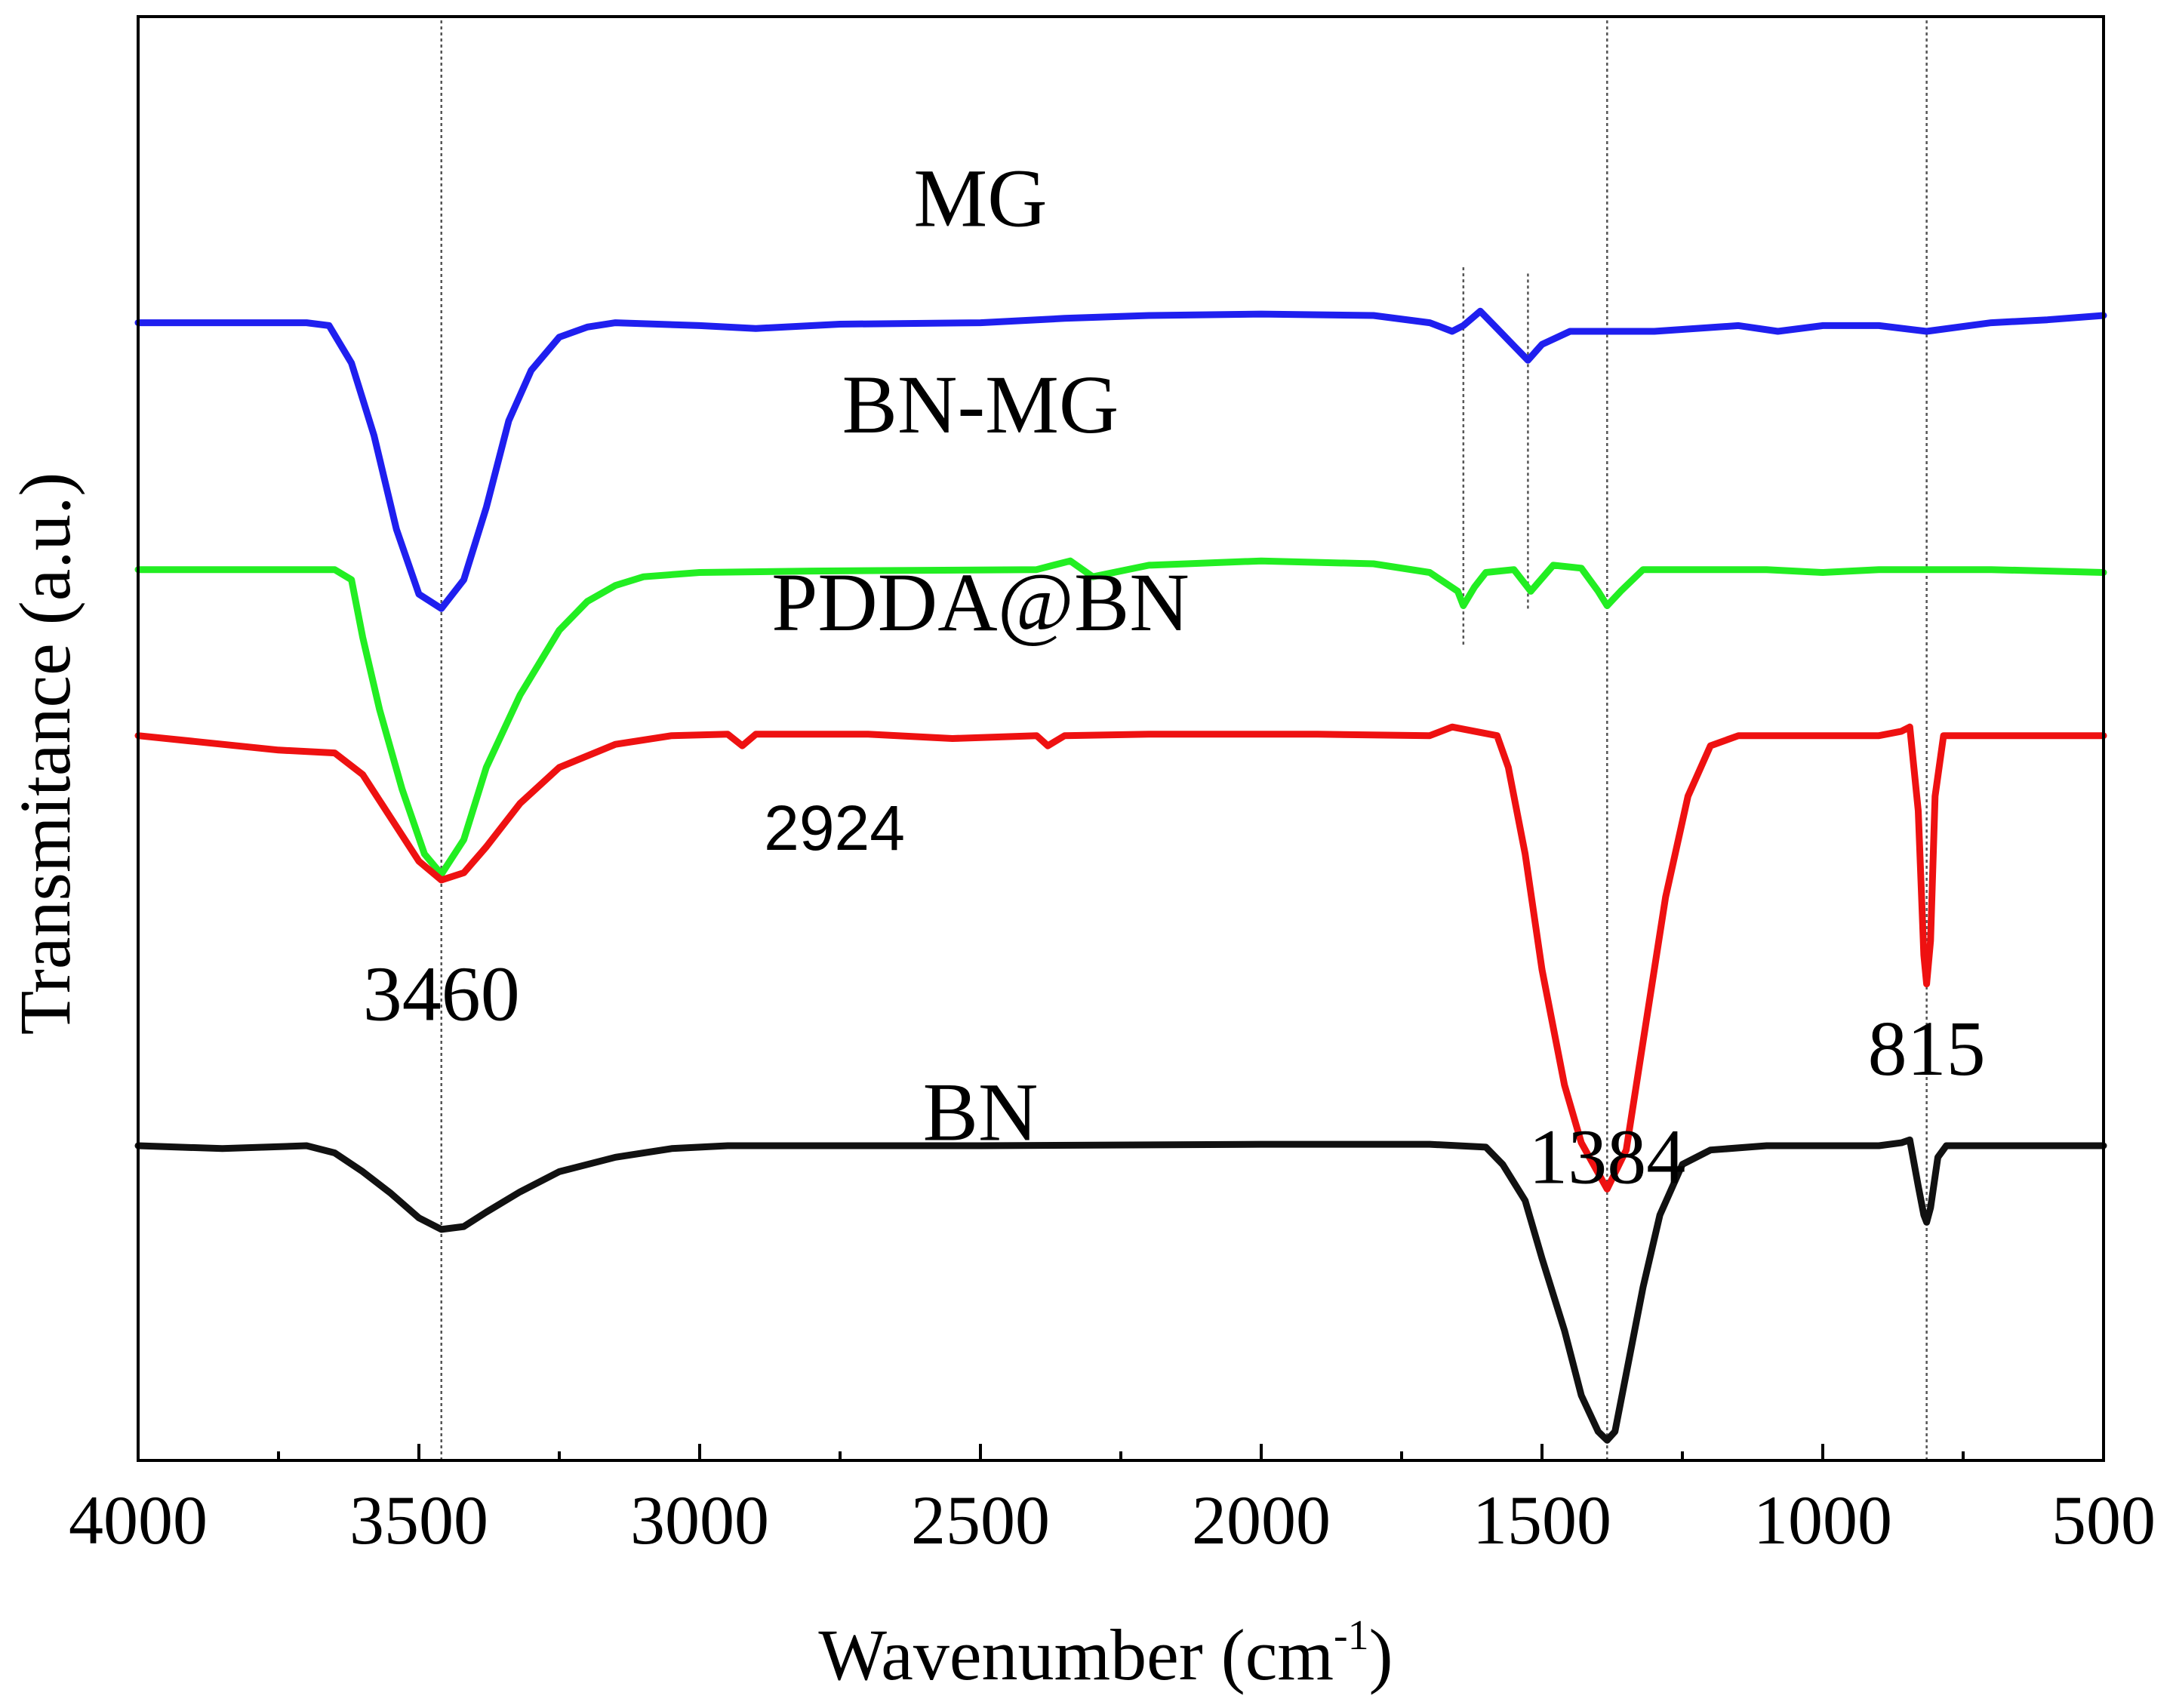 This screenshot has width=2176, height=1708. What do you see at coordinates (1112, 1501) in the screenshot?
I see `x-ticks: 4000 3500 3000 2500 2000 1500 1000 500` at bounding box center [1112, 1501].